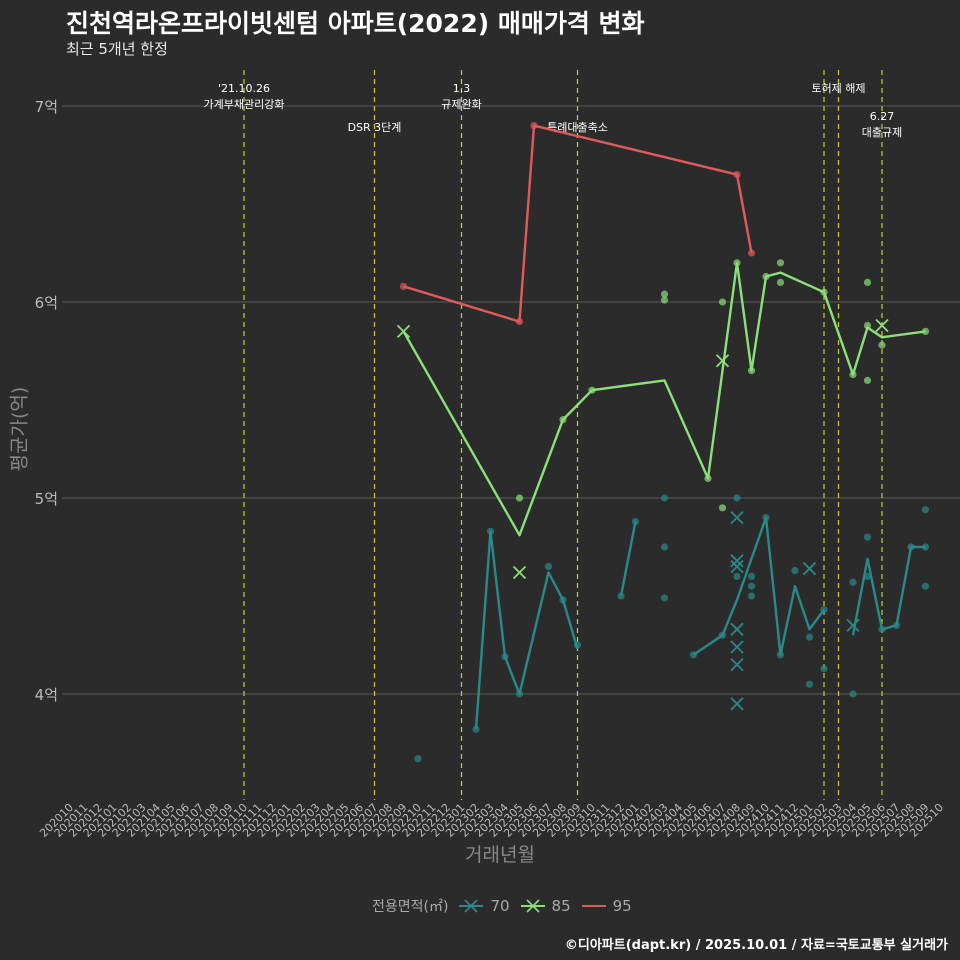 The width and height of the screenshot is (960, 960). Describe the element at coordinates (46, 303) in the screenshot. I see `y-tick-label: 6억` at that location.